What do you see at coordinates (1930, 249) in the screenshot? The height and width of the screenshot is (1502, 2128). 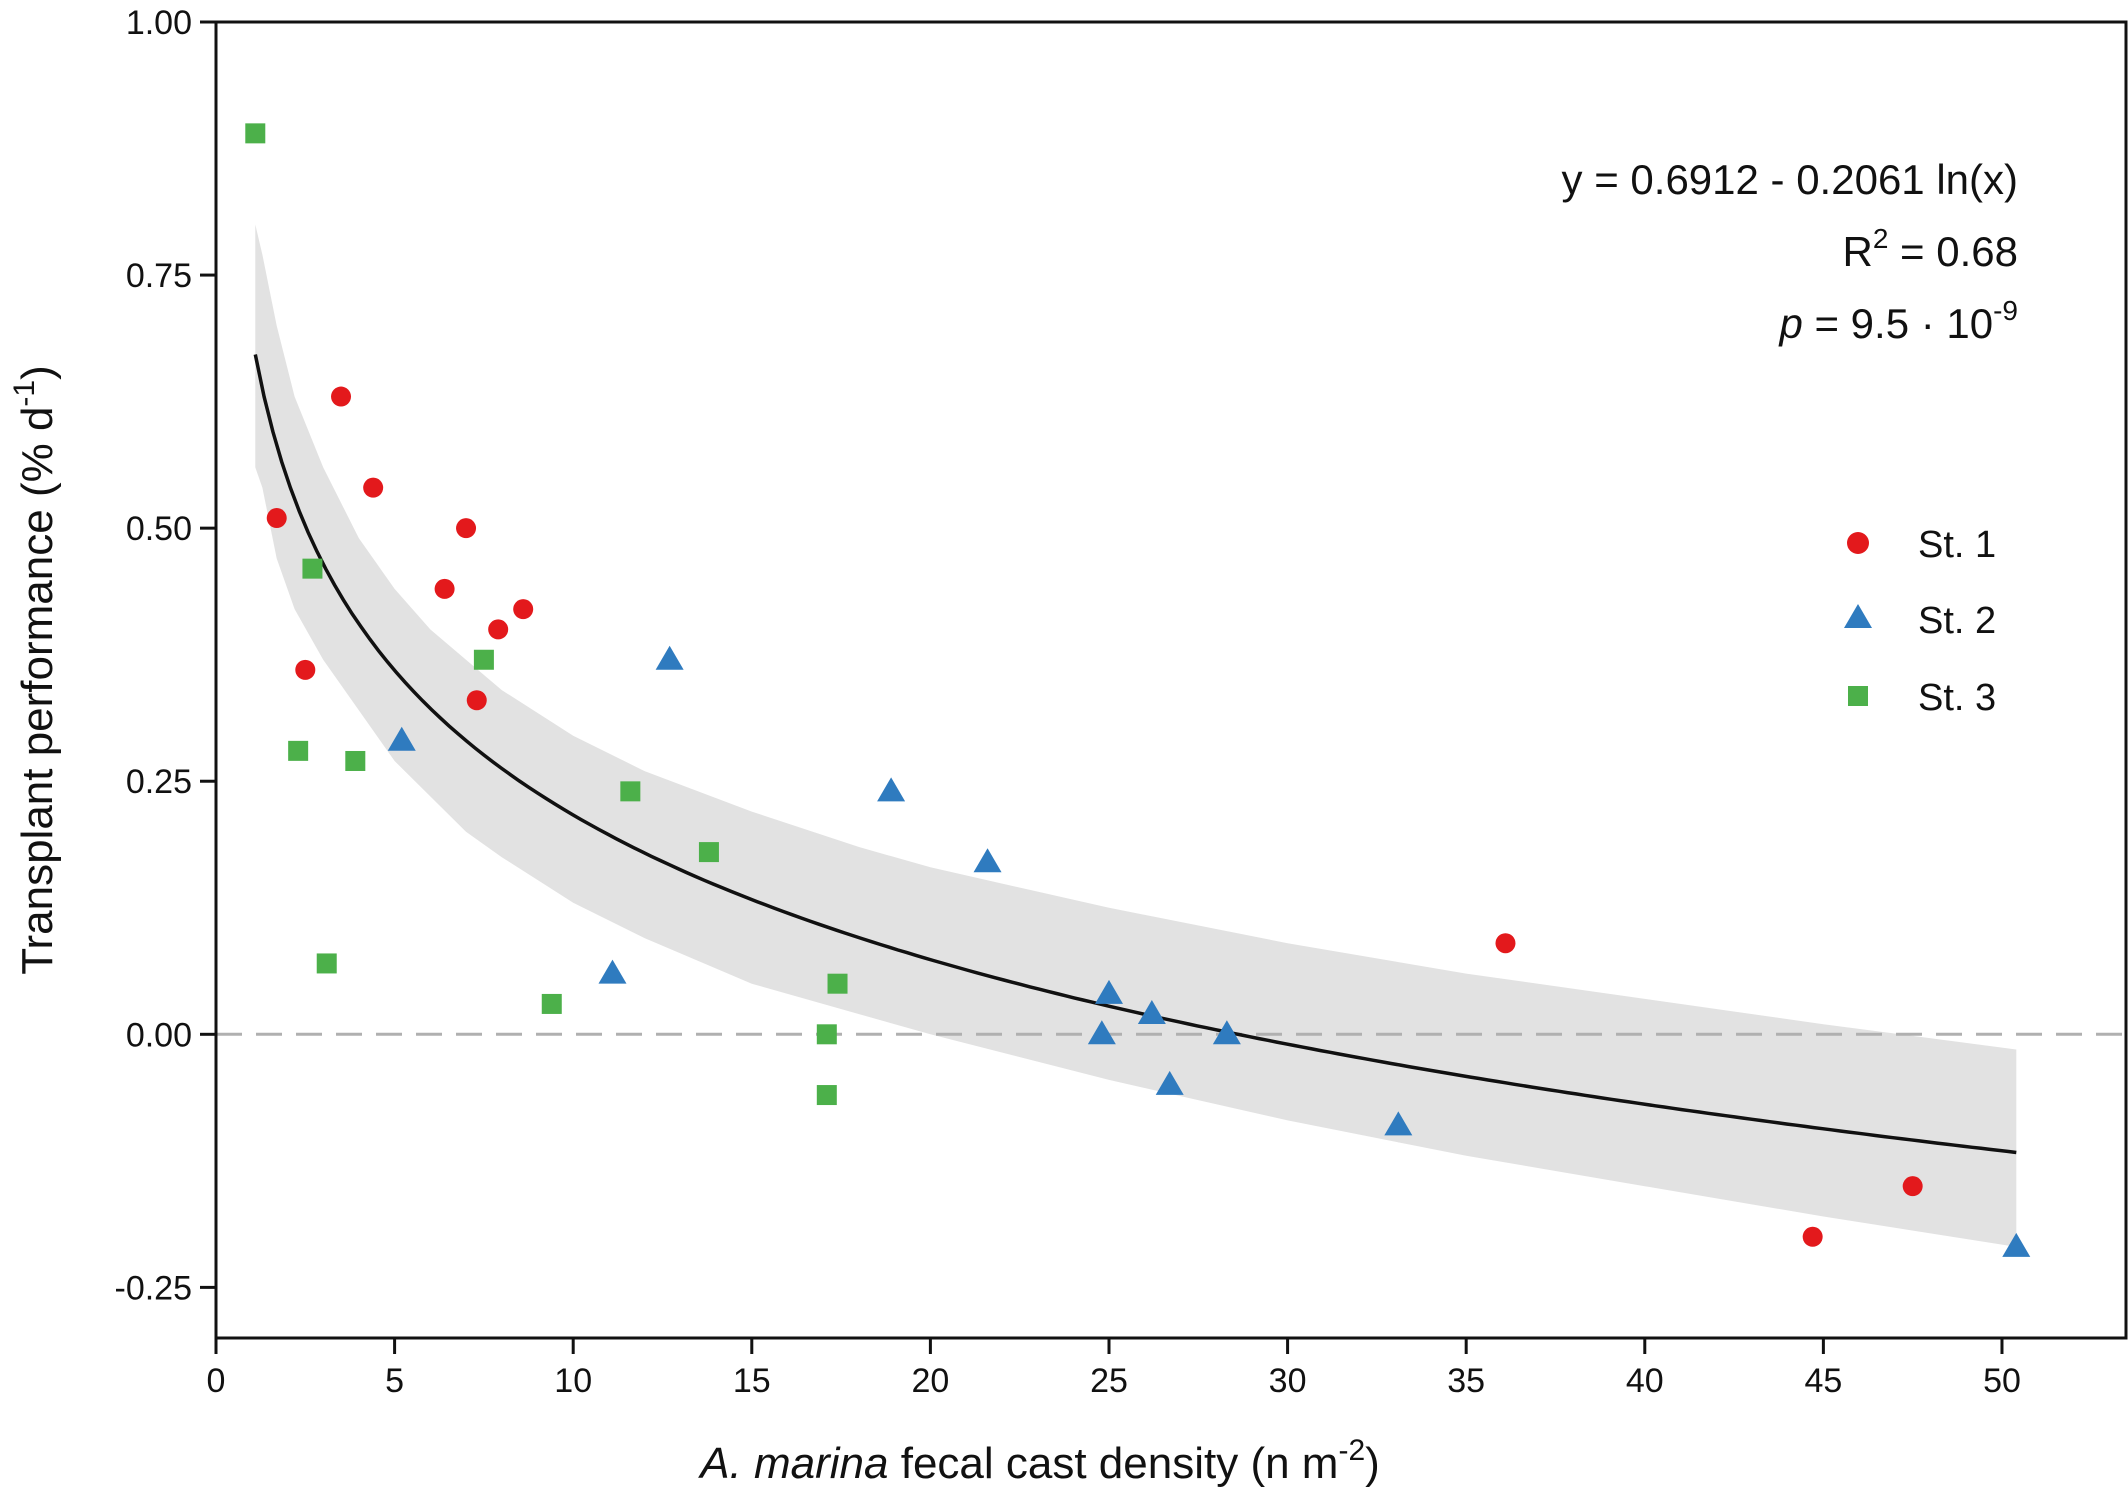 I see `r-squared-text: R2 = 0.68` at bounding box center [1930, 249].